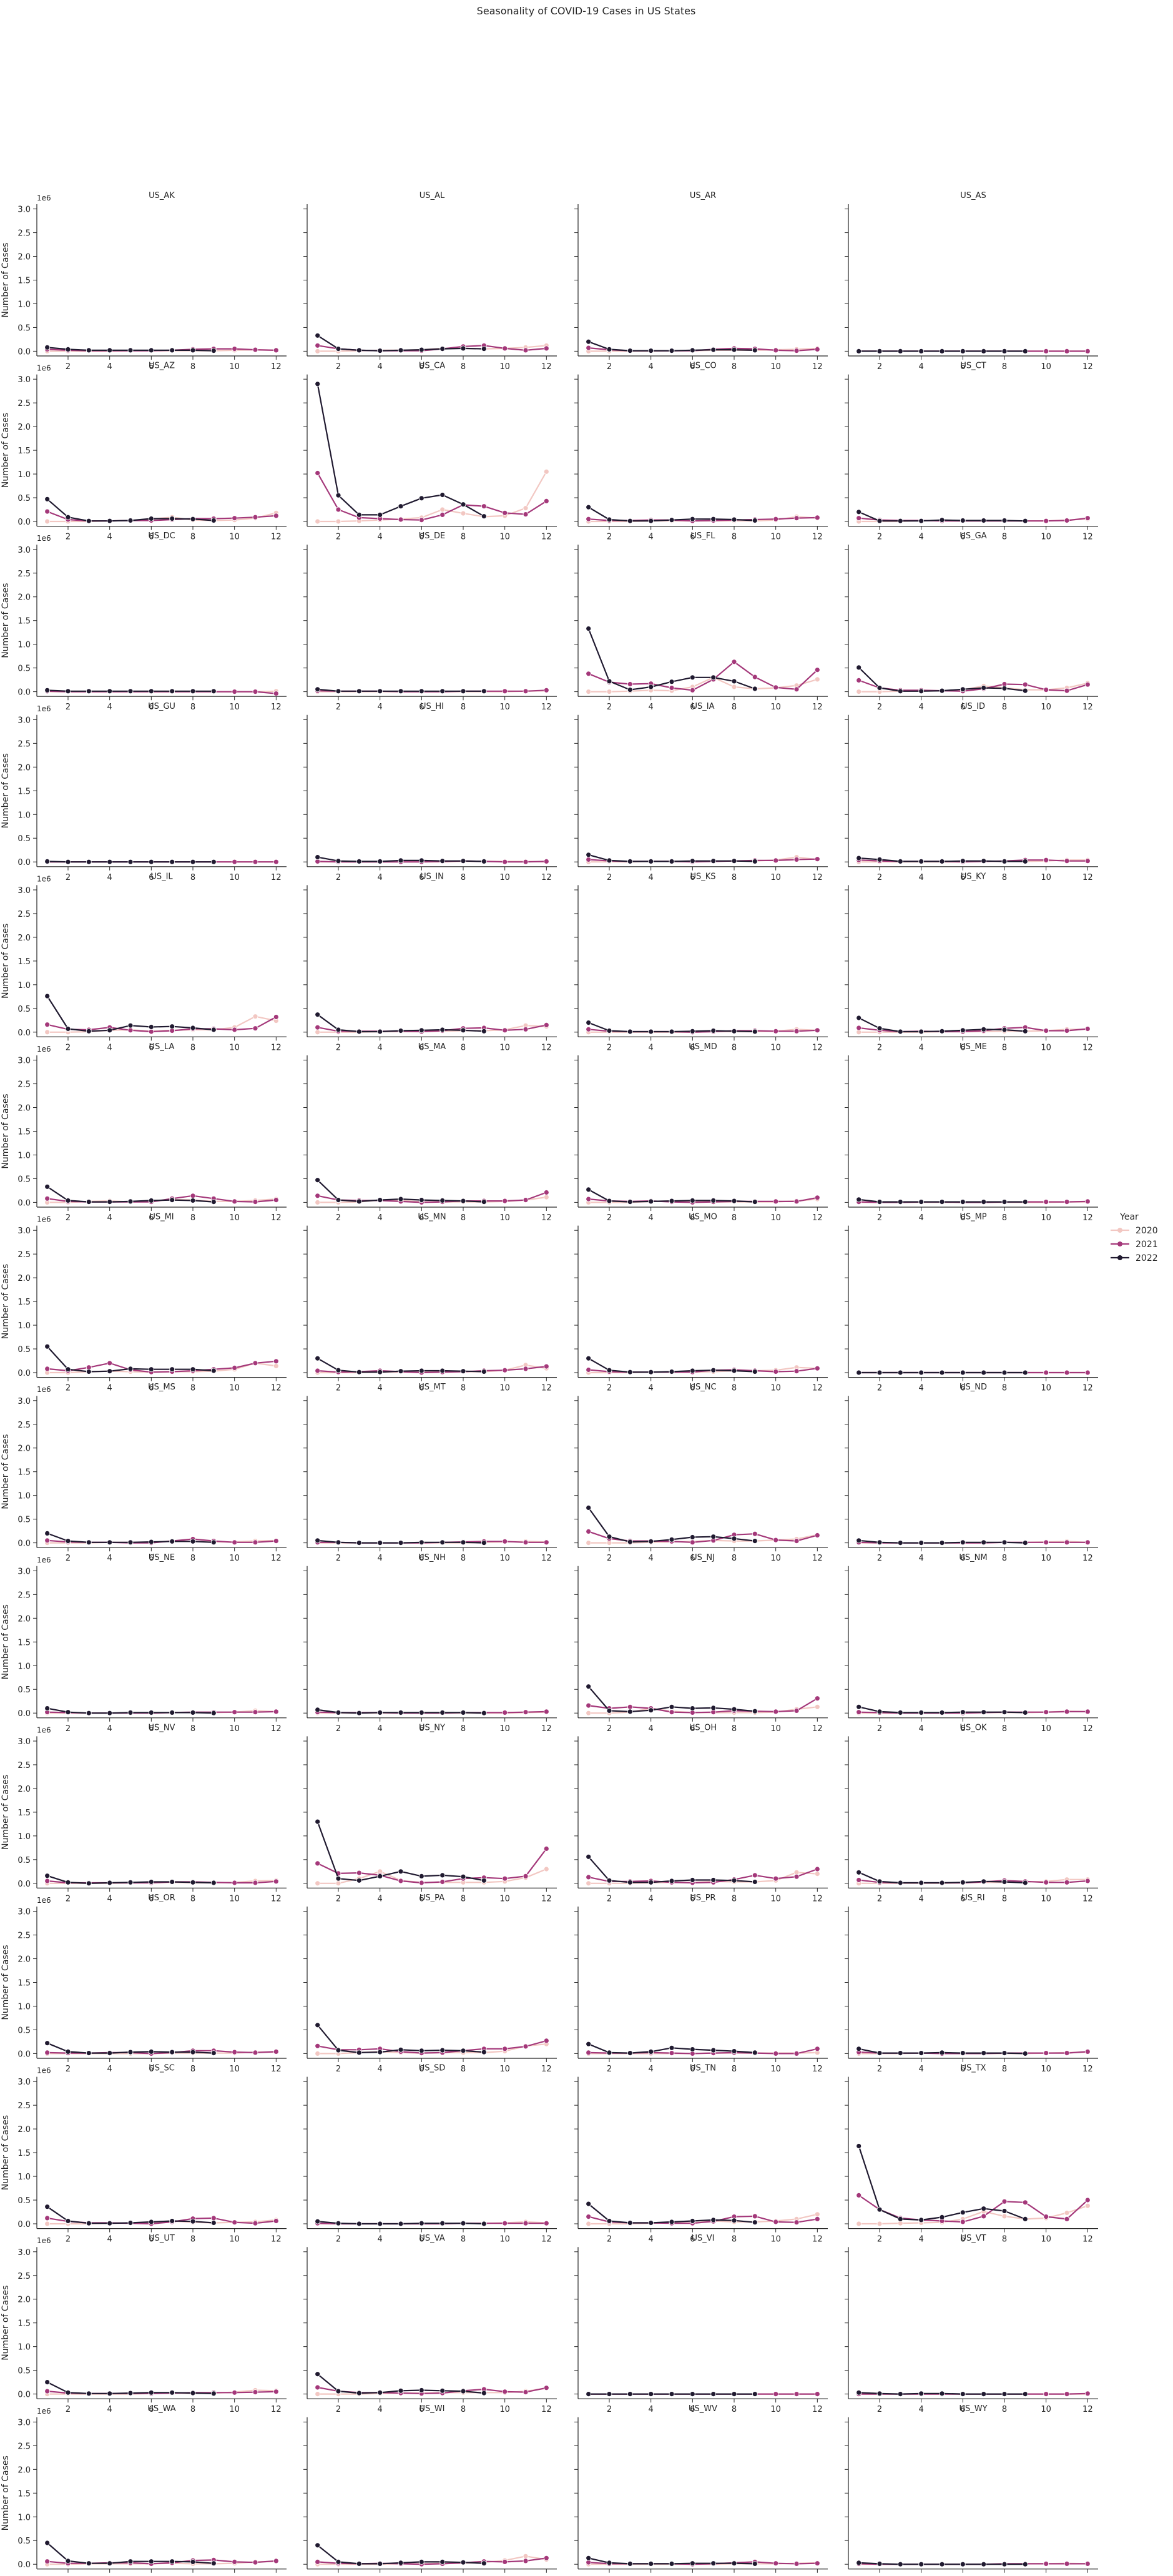 This screenshot has height=2576, width=1173. I want to click on panel-title: US_SD, so click(432, 2069).